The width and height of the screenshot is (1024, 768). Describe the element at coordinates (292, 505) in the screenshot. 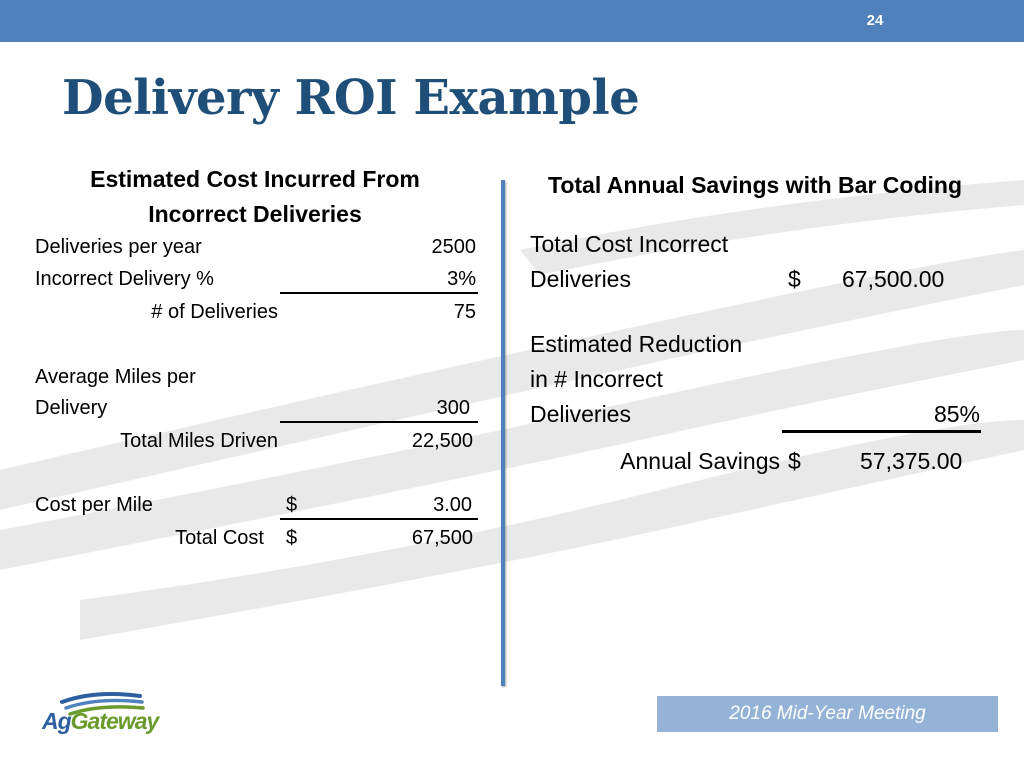

I see `cost-per-mile-currency: $` at that location.